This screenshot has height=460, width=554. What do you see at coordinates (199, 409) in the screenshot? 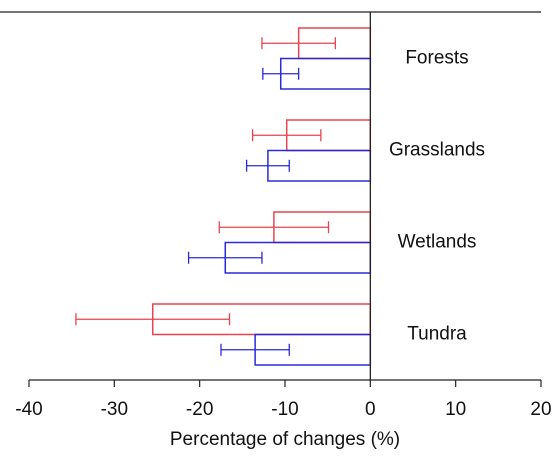
I see `x-tick-label: -20` at bounding box center [199, 409].